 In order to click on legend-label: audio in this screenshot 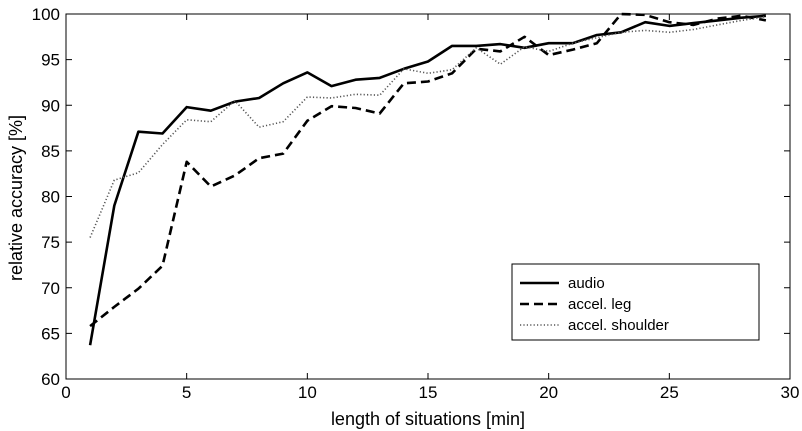, I will do `click(586, 283)`.